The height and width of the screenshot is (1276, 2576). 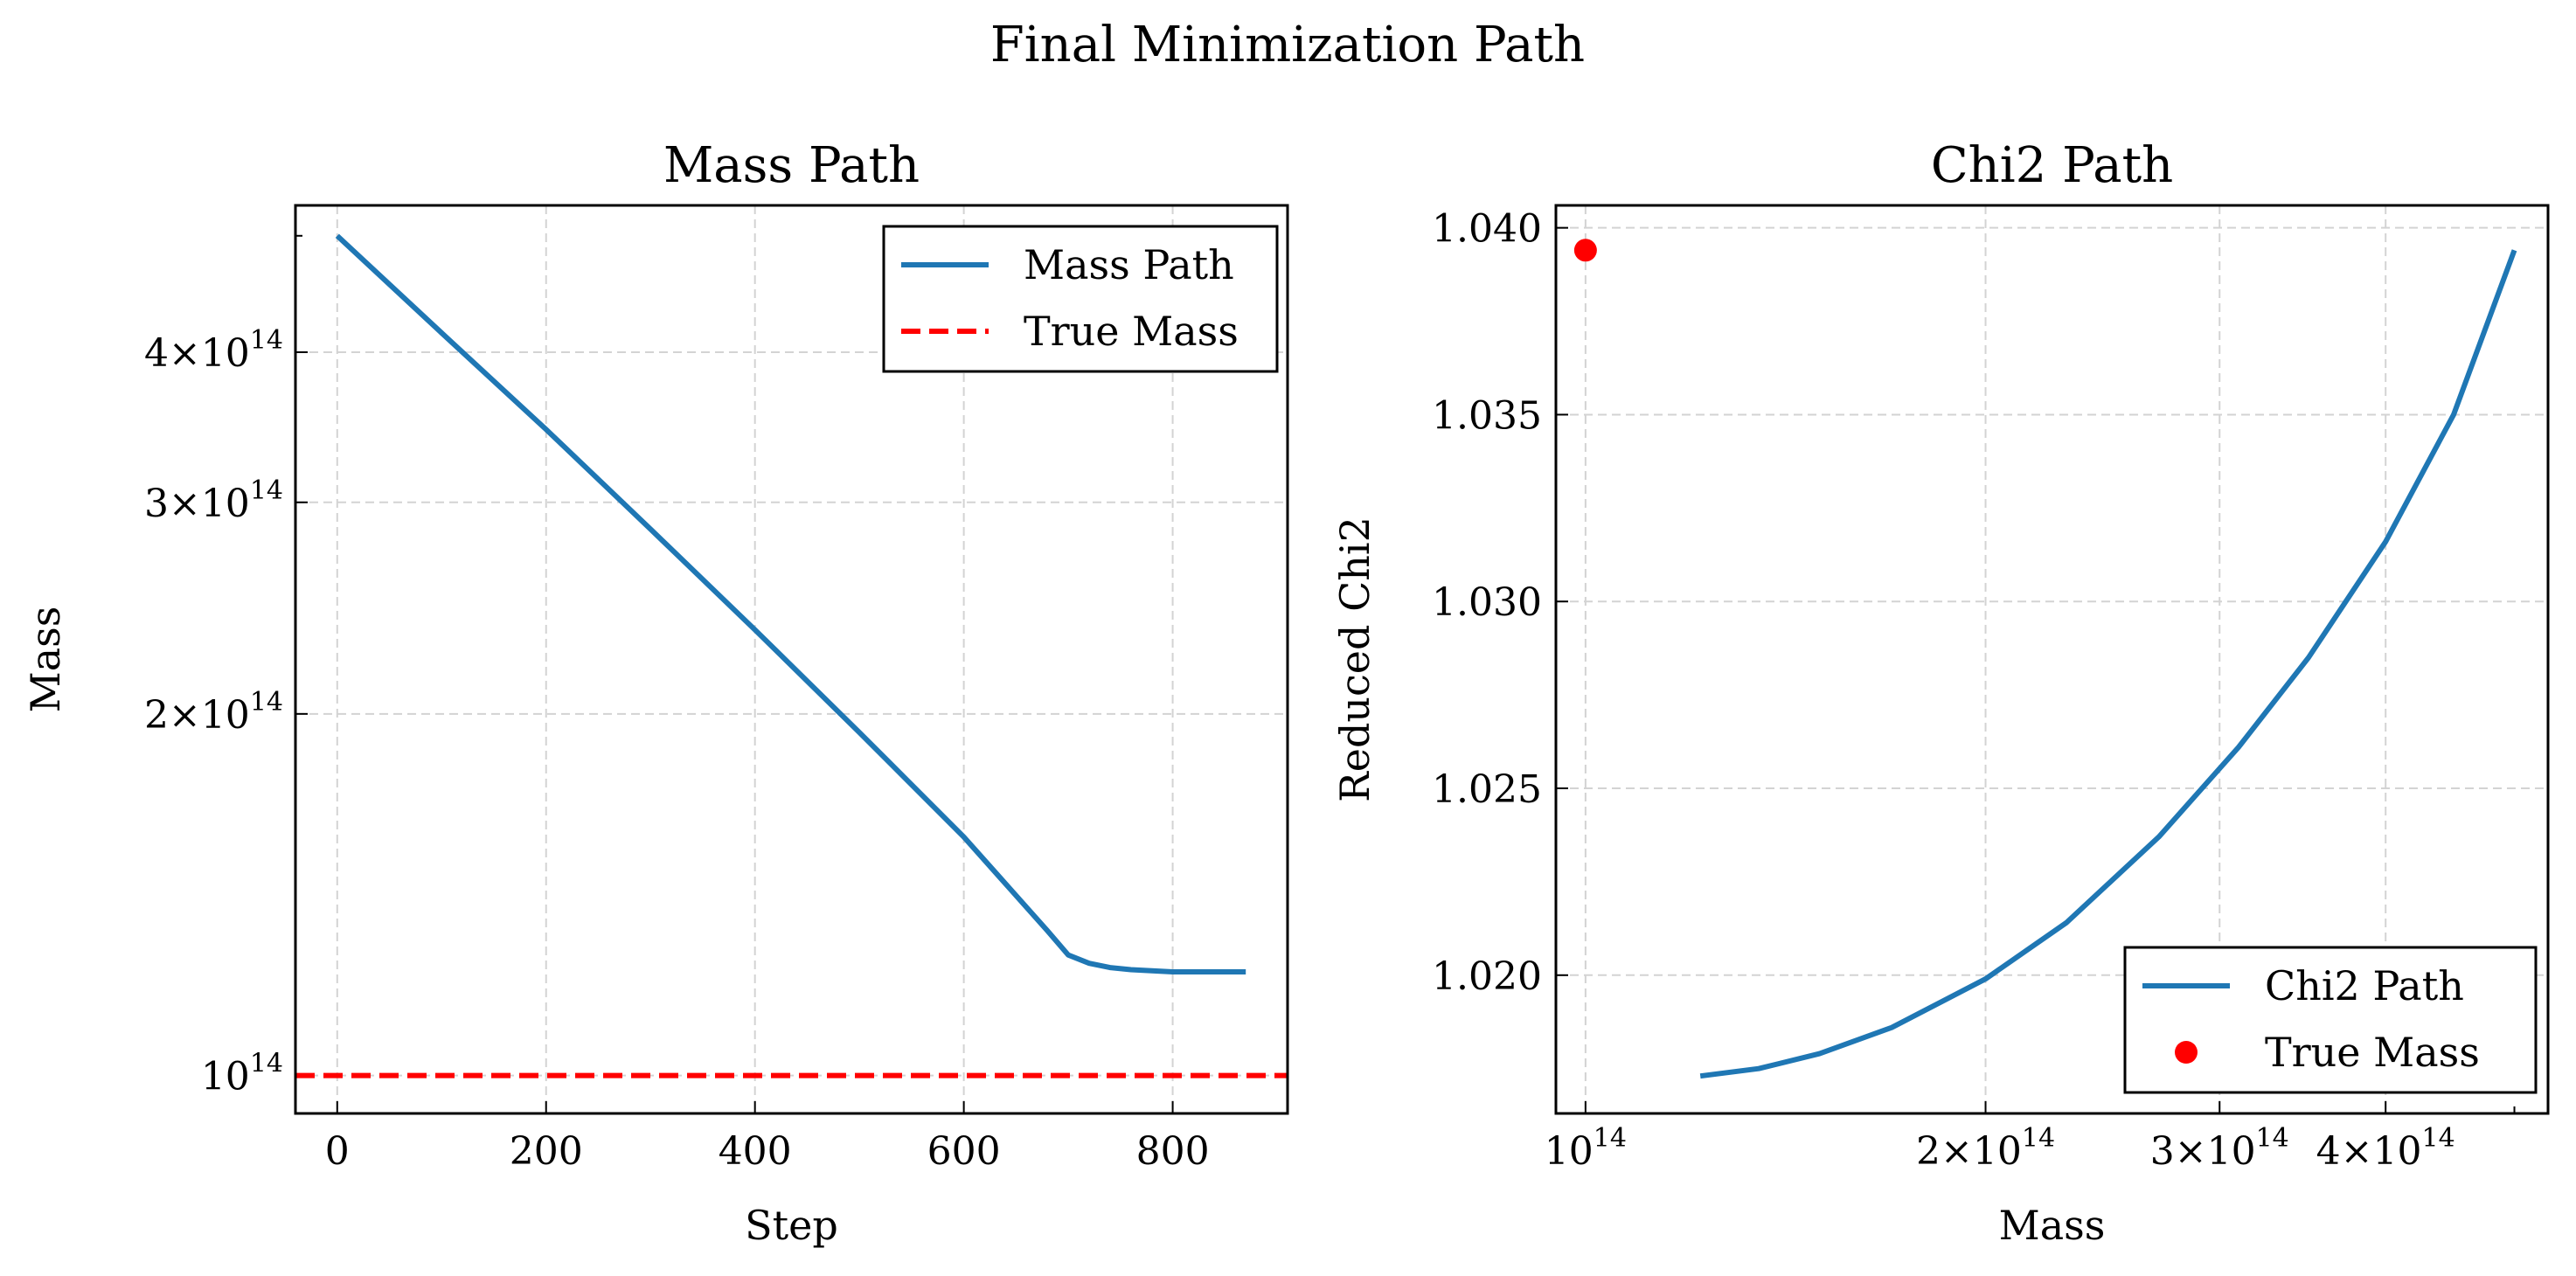 What do you see at coordinates (1080, 299) in the screenshot?
I see `mass-legend-box` at bounding box center [1080, 299].